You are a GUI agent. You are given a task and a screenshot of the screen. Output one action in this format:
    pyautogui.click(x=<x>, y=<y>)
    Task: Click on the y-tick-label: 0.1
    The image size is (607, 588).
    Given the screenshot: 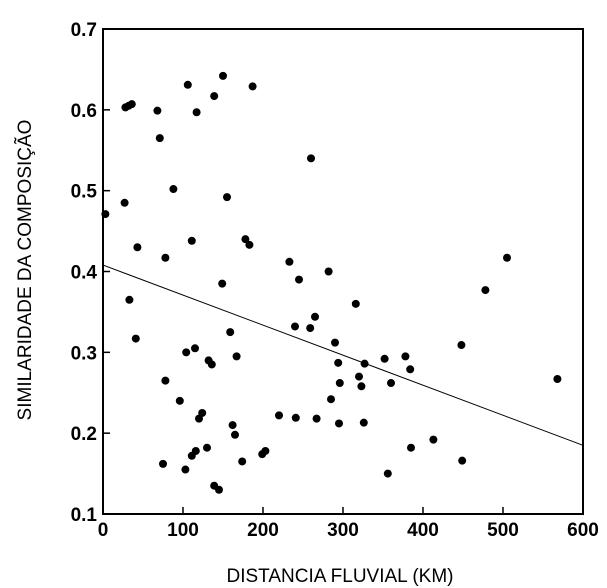 What is the action you would take?
    pyautogui.click(x=84, y=515)
    